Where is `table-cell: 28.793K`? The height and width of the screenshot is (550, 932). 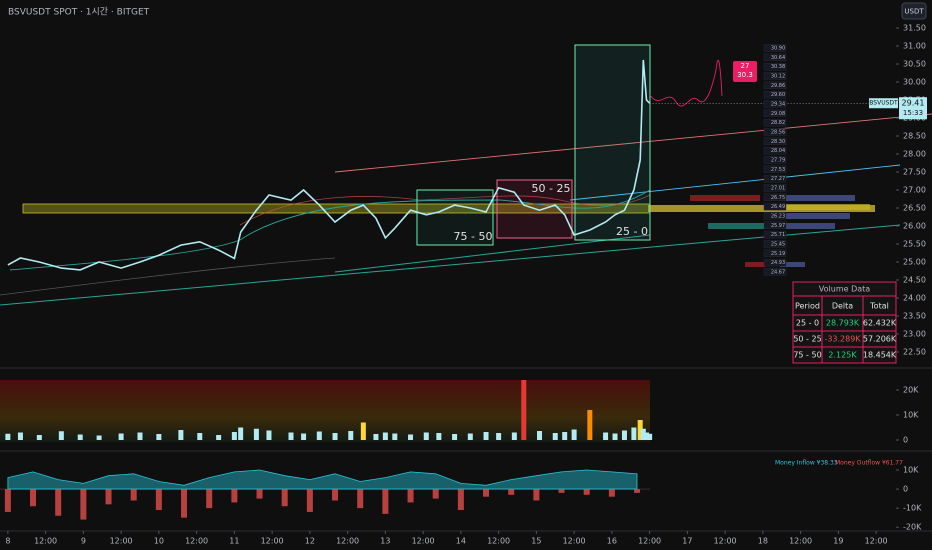 table-cell: 28.793K is located at coordinates (843, 323).